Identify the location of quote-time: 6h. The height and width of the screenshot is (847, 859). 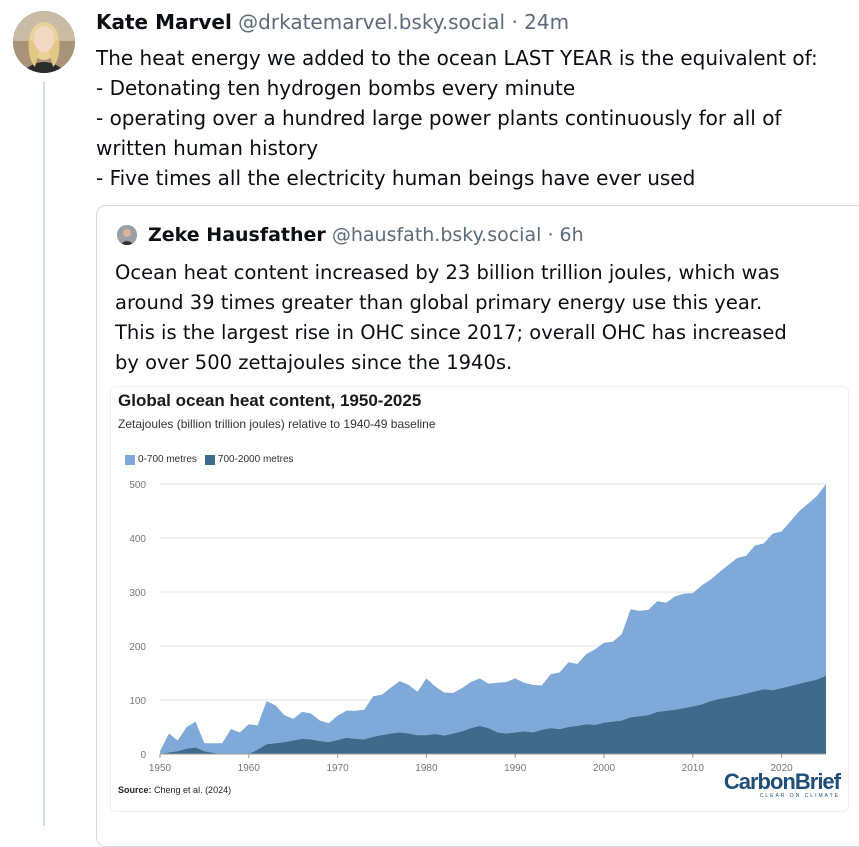
(571, 235).